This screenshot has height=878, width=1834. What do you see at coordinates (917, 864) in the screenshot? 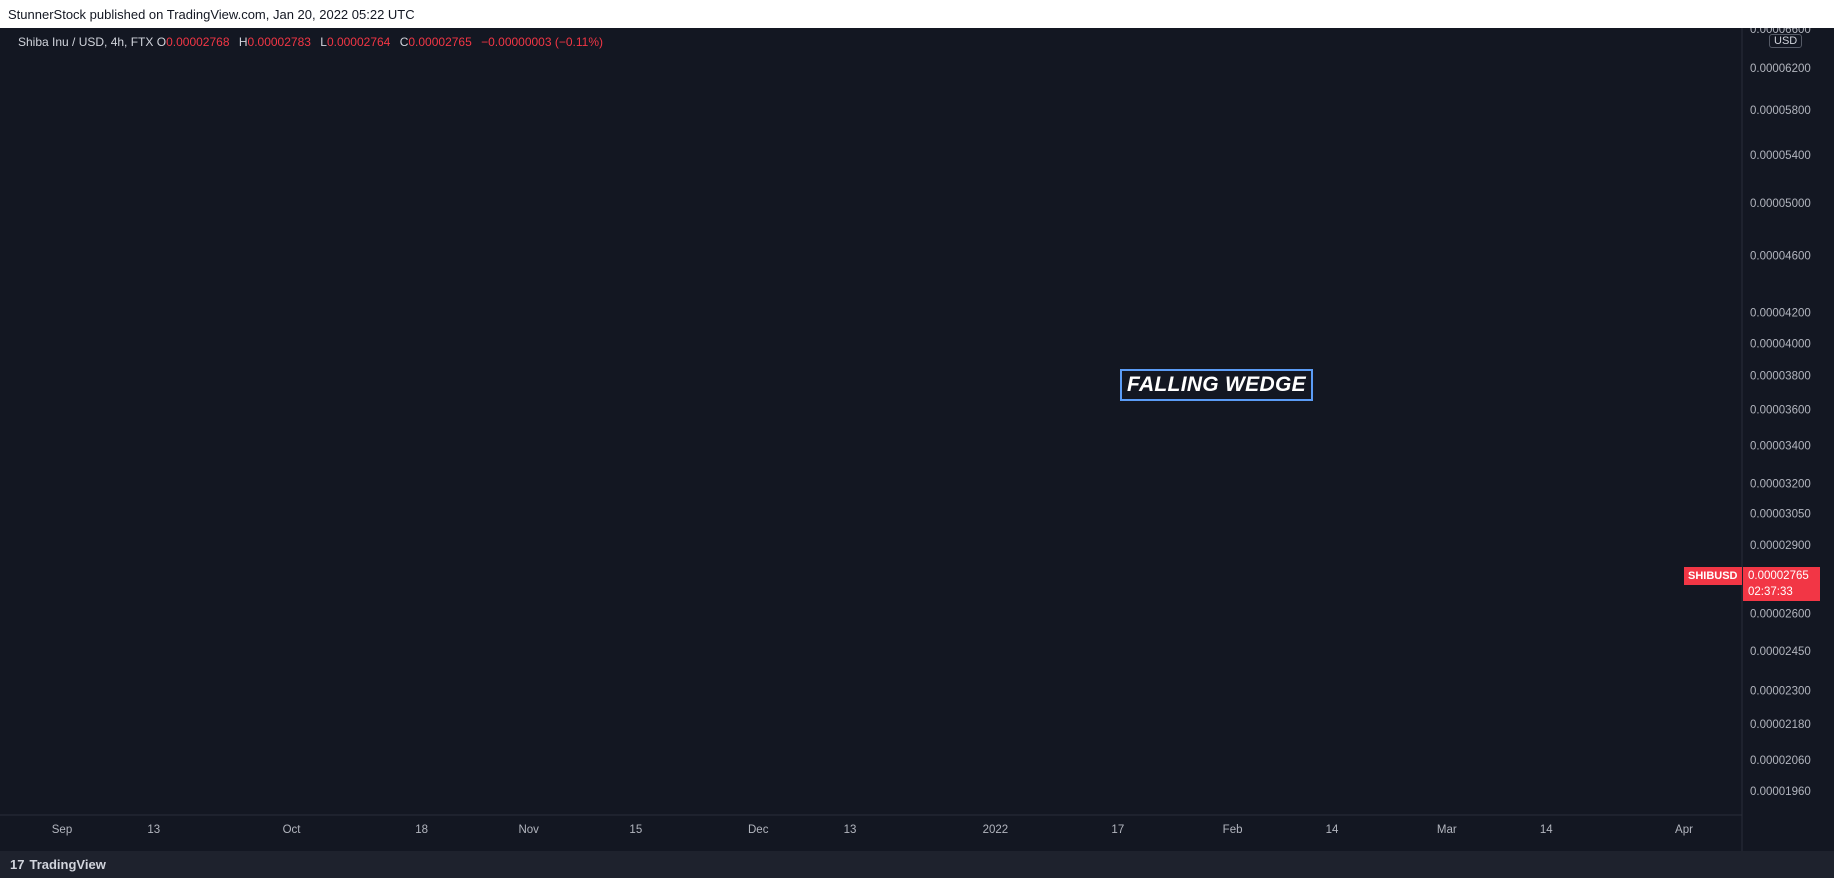
I see `footer-bar: 17 TradingView` at bounding box center [917, 864].